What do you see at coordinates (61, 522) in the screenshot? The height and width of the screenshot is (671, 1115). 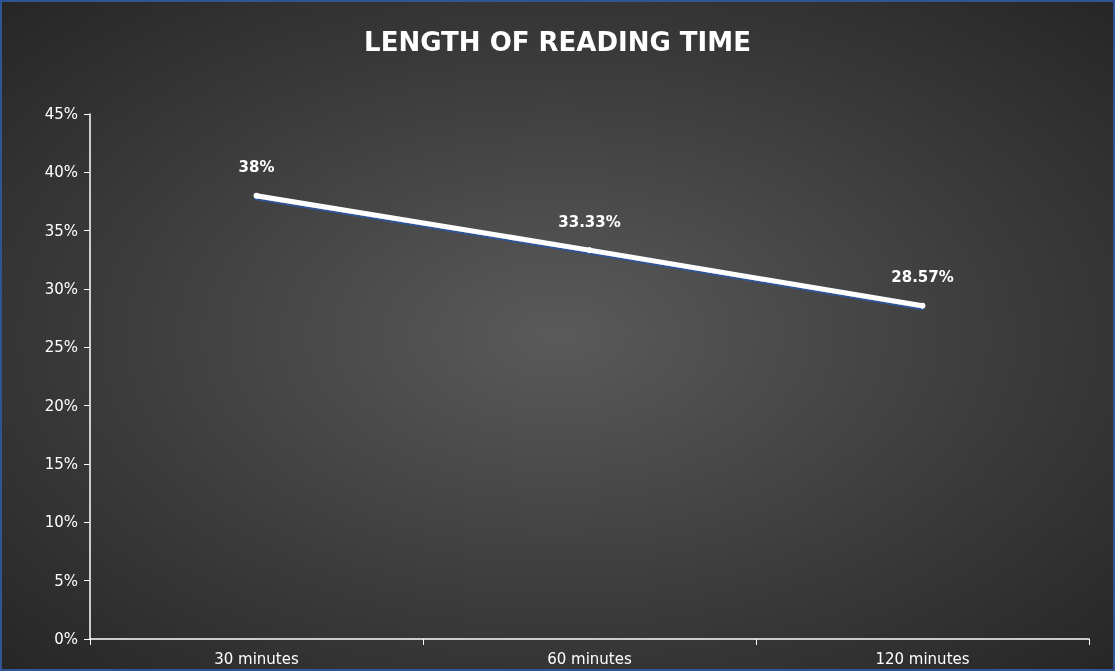 I see `y-tick-label: 10%` at bounding box center [61, 522].